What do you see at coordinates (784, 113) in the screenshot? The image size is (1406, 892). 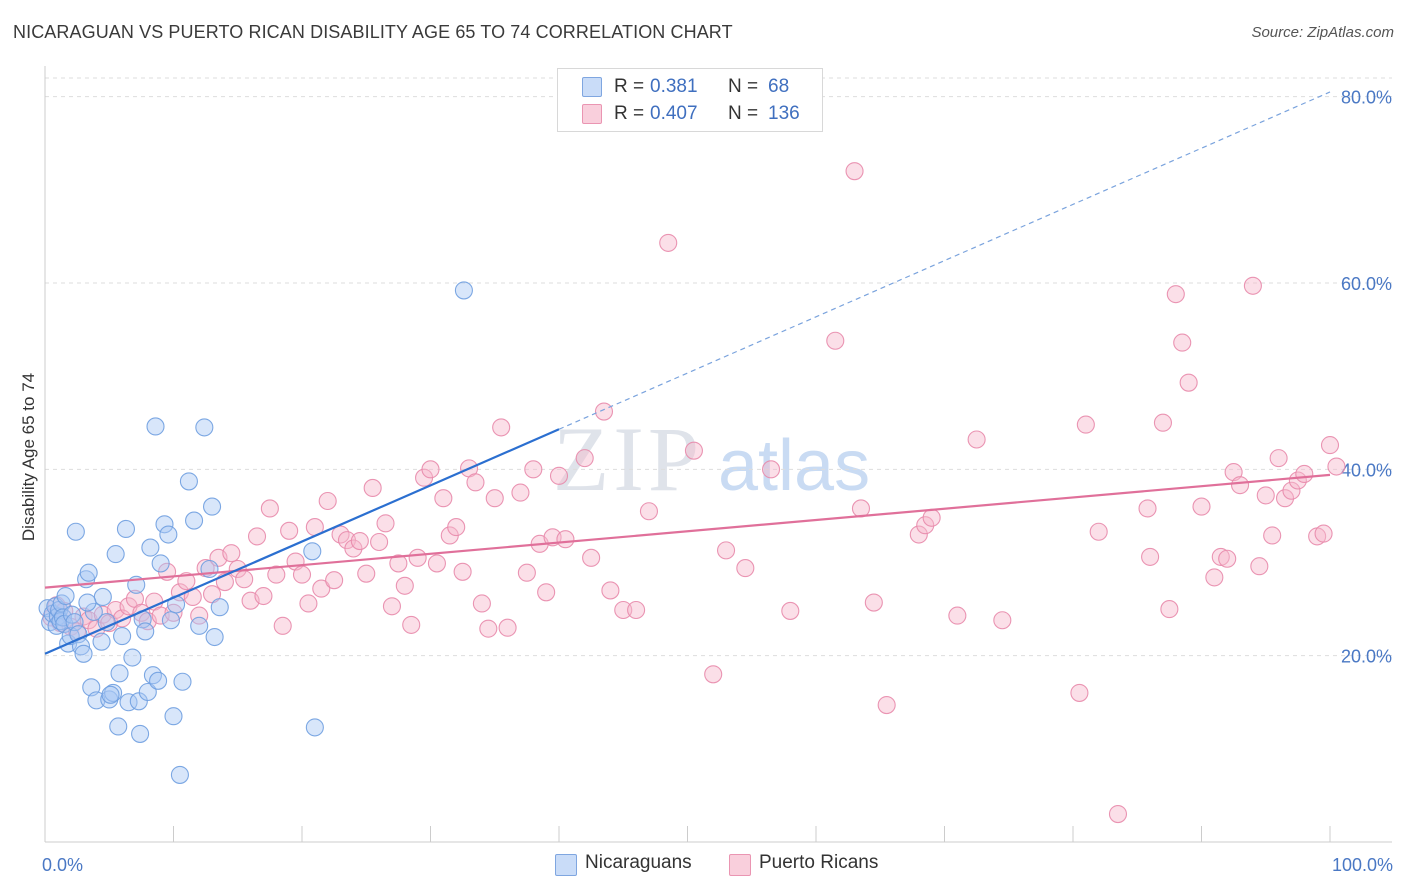 I see `legend-n-value: 136` at bounding box center [784, 113].